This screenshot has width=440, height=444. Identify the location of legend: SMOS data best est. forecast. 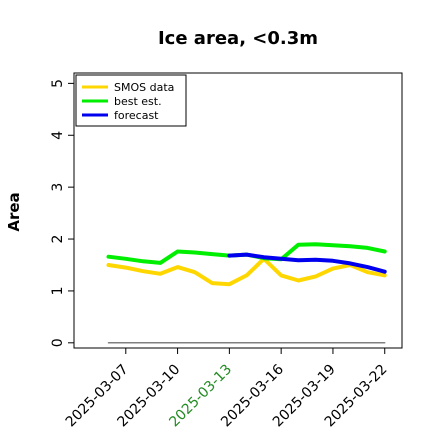
(131, 100).